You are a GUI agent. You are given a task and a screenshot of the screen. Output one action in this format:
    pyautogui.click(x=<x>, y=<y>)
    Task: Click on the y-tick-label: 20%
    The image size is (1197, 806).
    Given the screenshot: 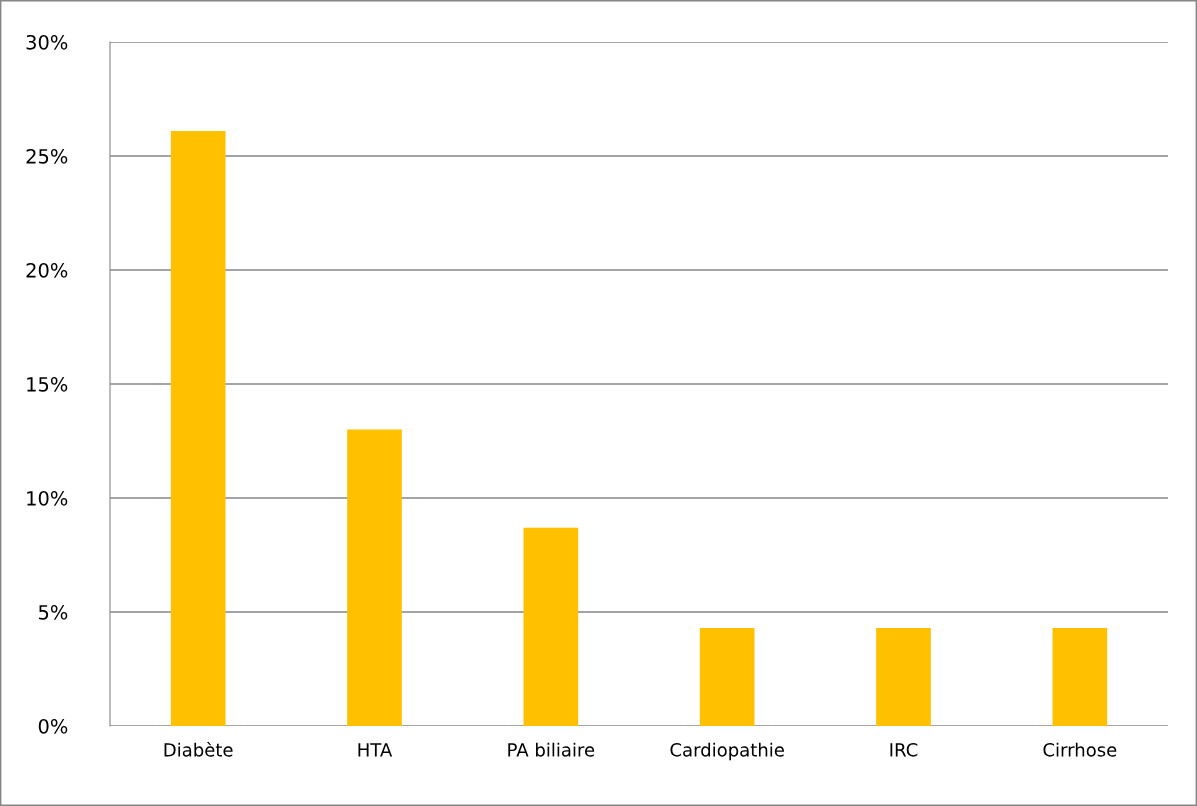 What is the action you would take?
    pyautogui.click(x=47, y=270)
    